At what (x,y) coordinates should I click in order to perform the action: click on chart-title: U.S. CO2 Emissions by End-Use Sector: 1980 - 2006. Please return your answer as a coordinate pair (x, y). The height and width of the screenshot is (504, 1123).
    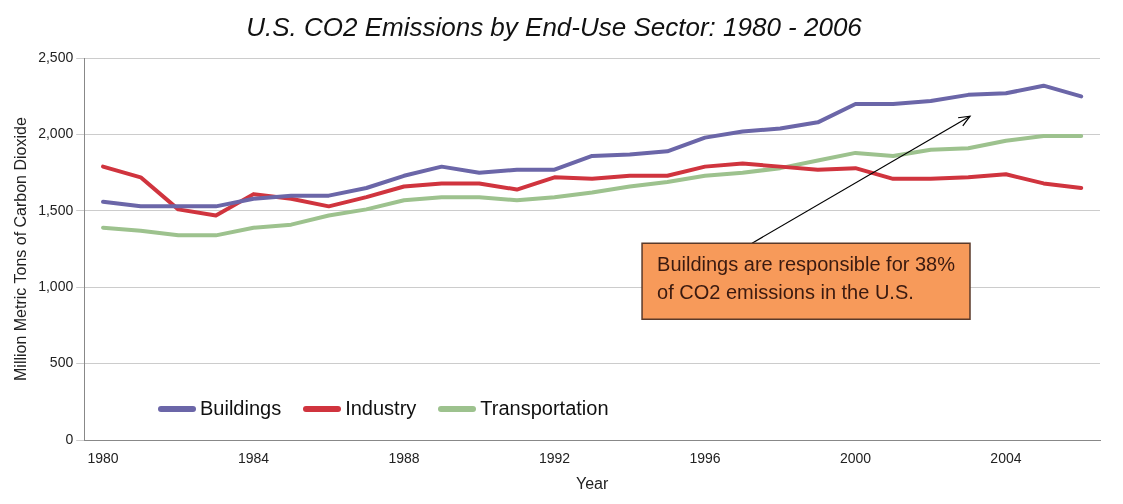
    Looking at the image, I should click on (554, 26).